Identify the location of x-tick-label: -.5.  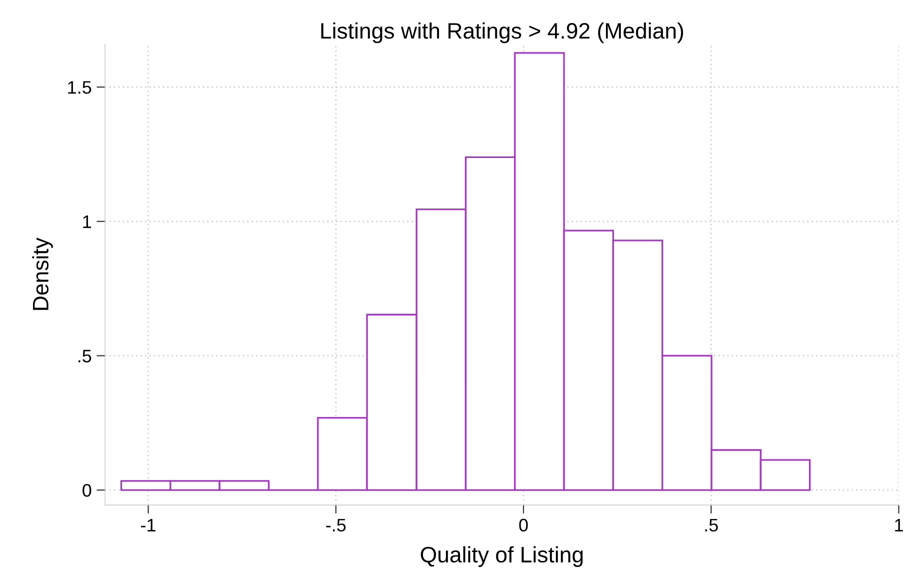
(336, 525).